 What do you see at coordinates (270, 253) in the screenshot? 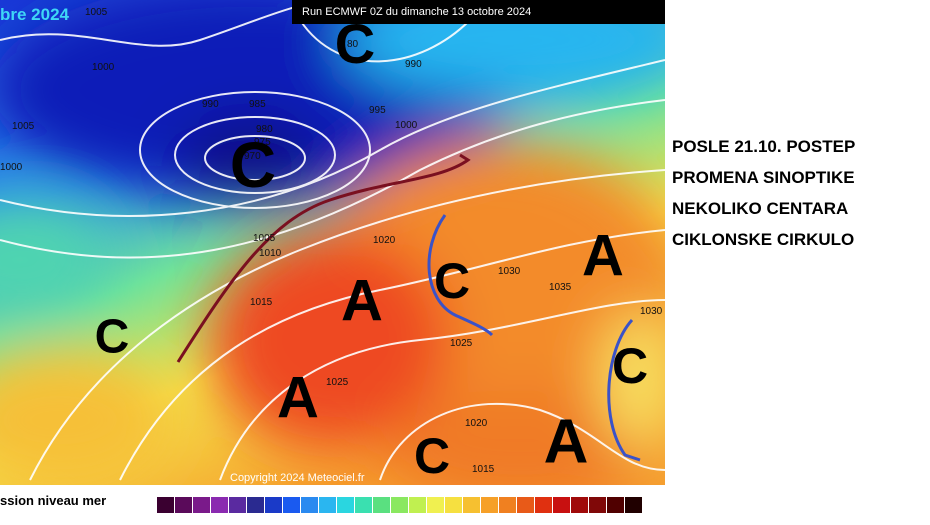
I see `isobar-label: 1010` at bounding box center [270, 253].